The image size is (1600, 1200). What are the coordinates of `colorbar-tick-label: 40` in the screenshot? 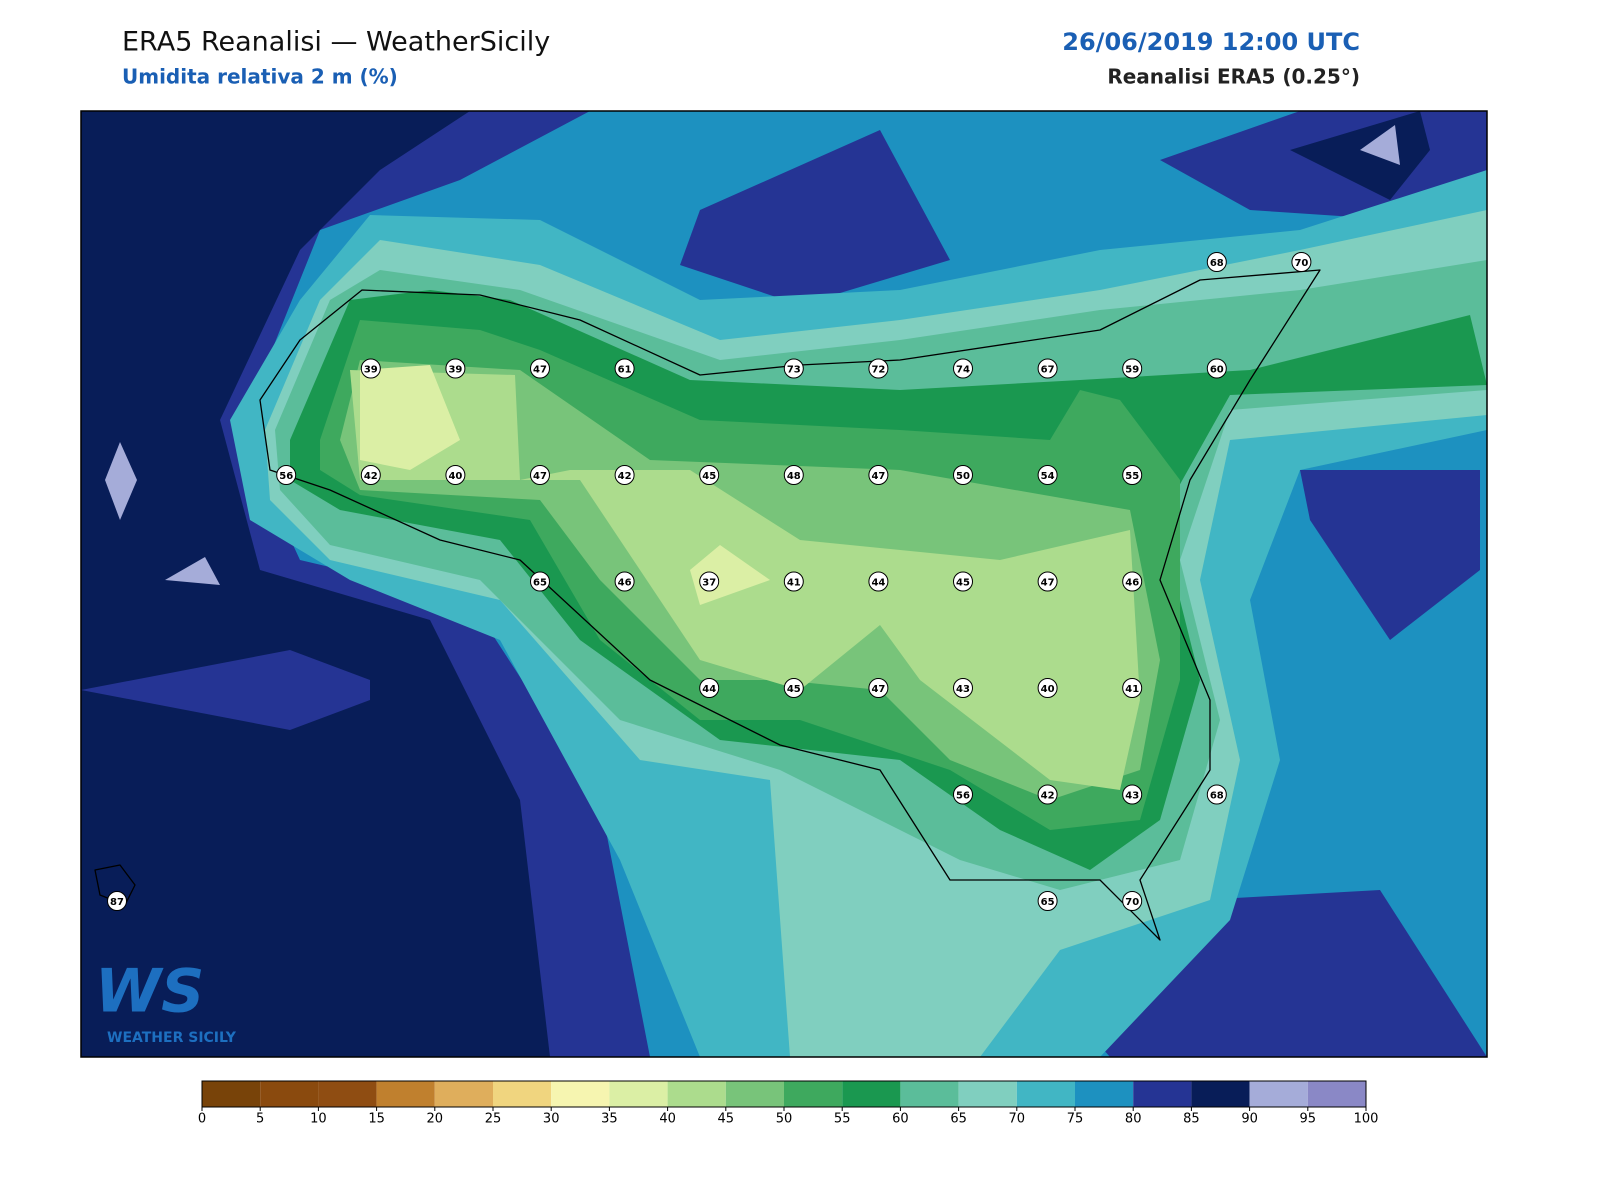 It's located at (667, 1119).